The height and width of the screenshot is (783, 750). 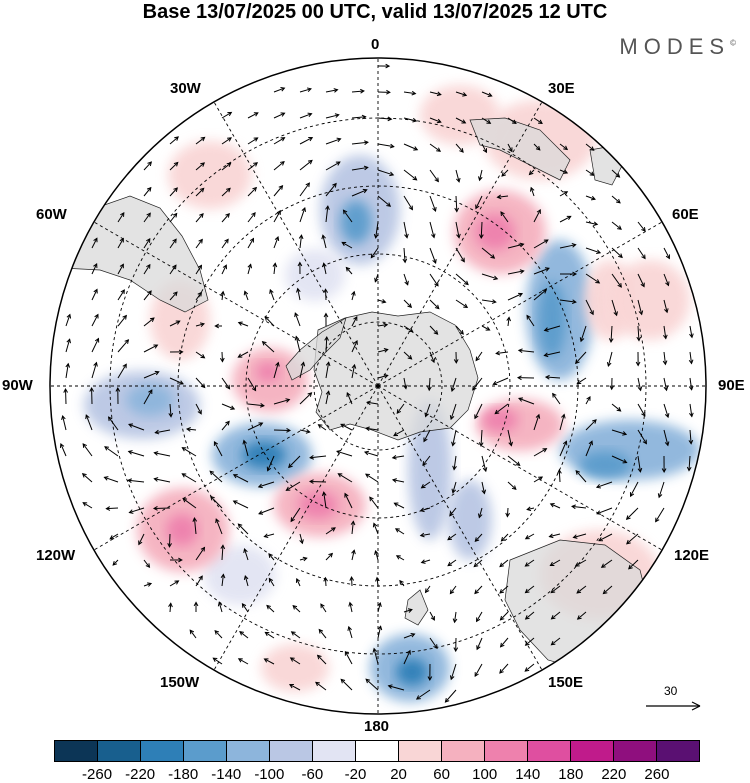 I want to click on brand-logo: MODES©, so click(x=677, y=47).